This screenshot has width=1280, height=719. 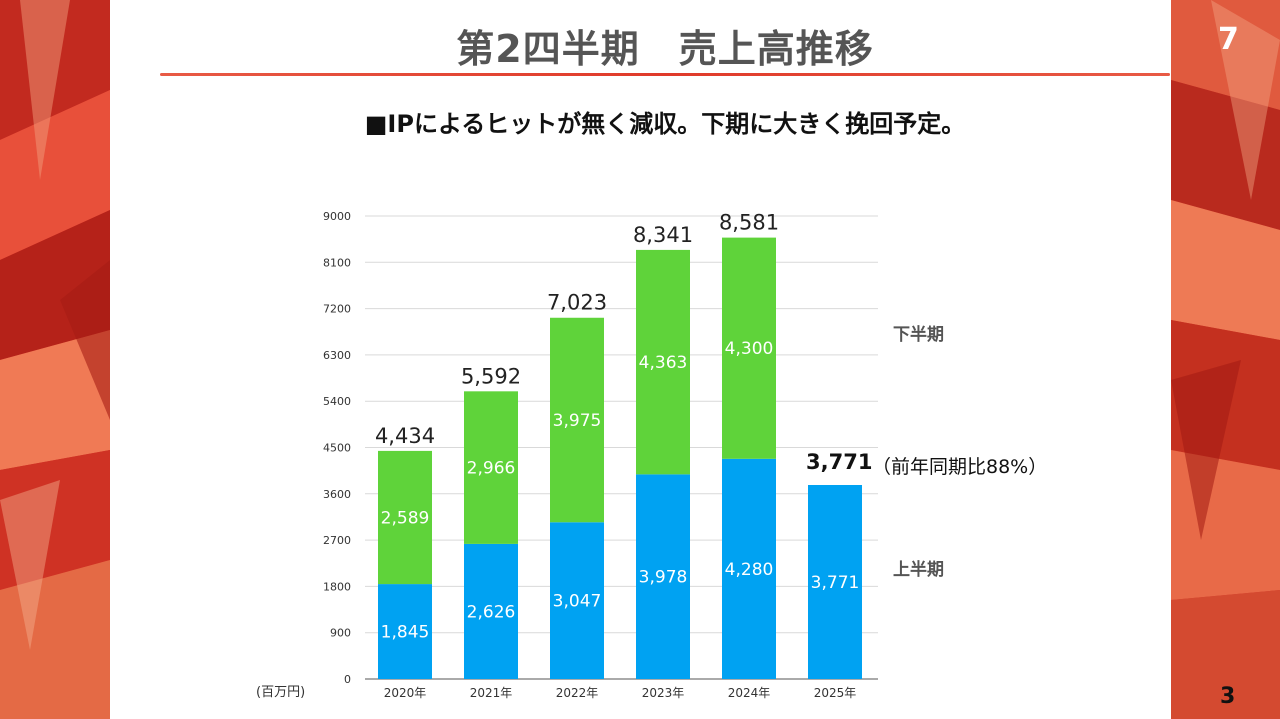 I want to click on latest-total-value: 3,771, so click(x=839, y=462).